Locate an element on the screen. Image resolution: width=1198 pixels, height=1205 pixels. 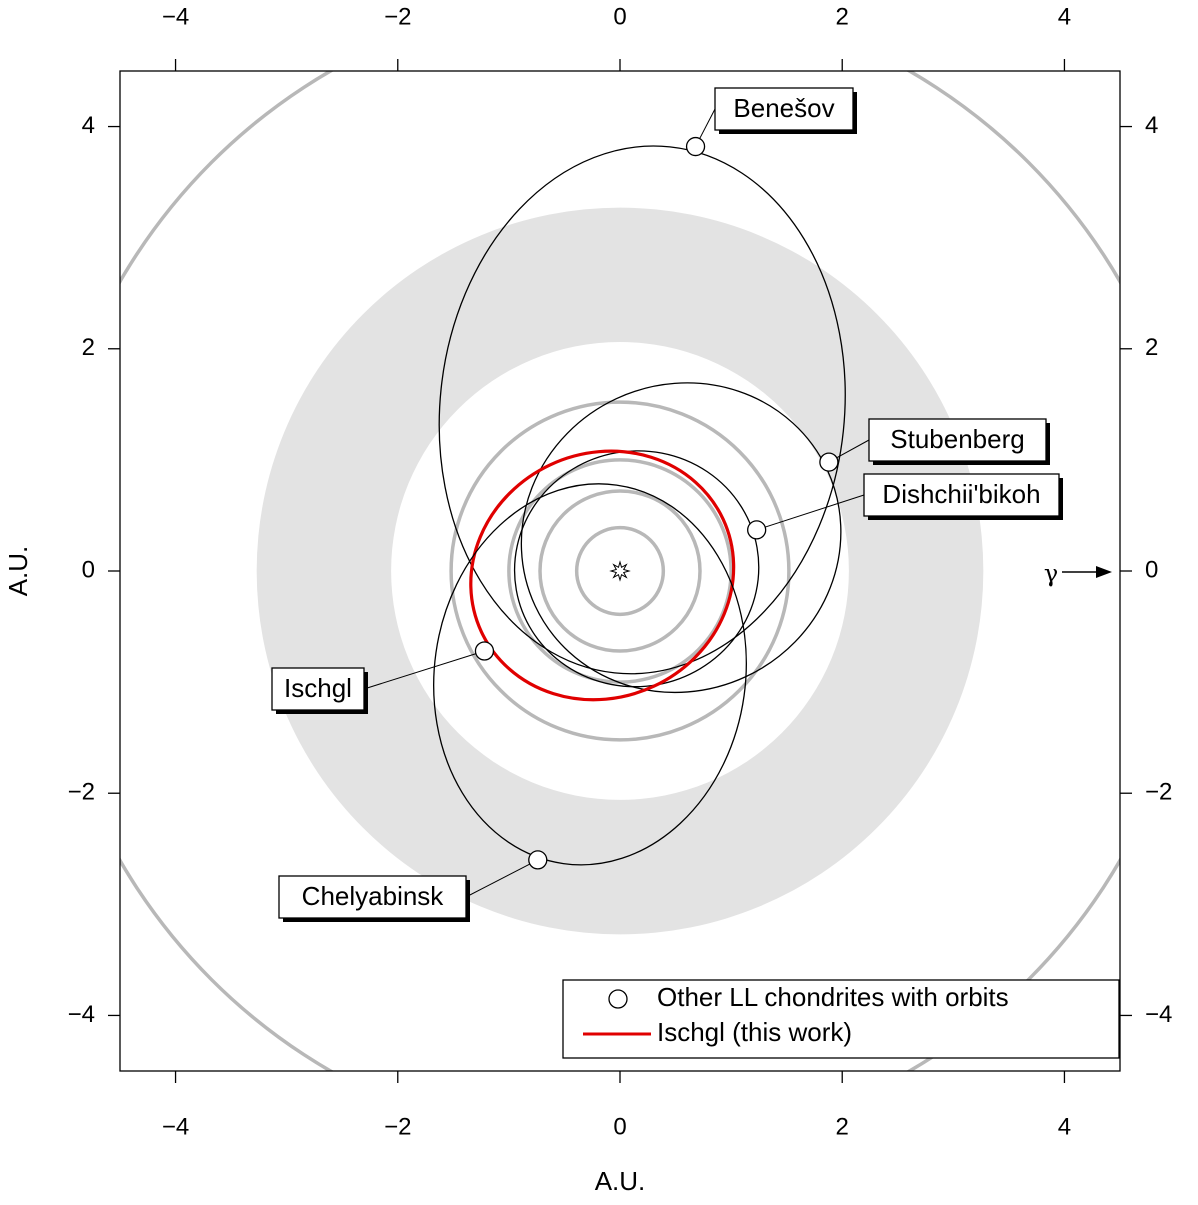
planet-orbit is located at coordinates (620, 571).